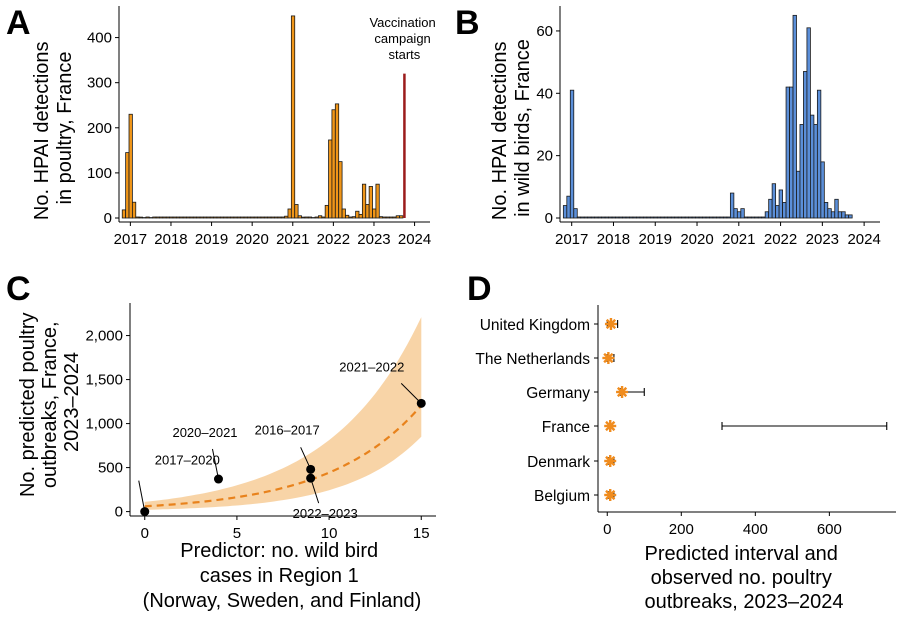 This screenshot has height=627, width=900. Describe the element at coordinates (371, 366) in the screenshot. I see `point-label-2021–2022: 2021–2022` at that location.